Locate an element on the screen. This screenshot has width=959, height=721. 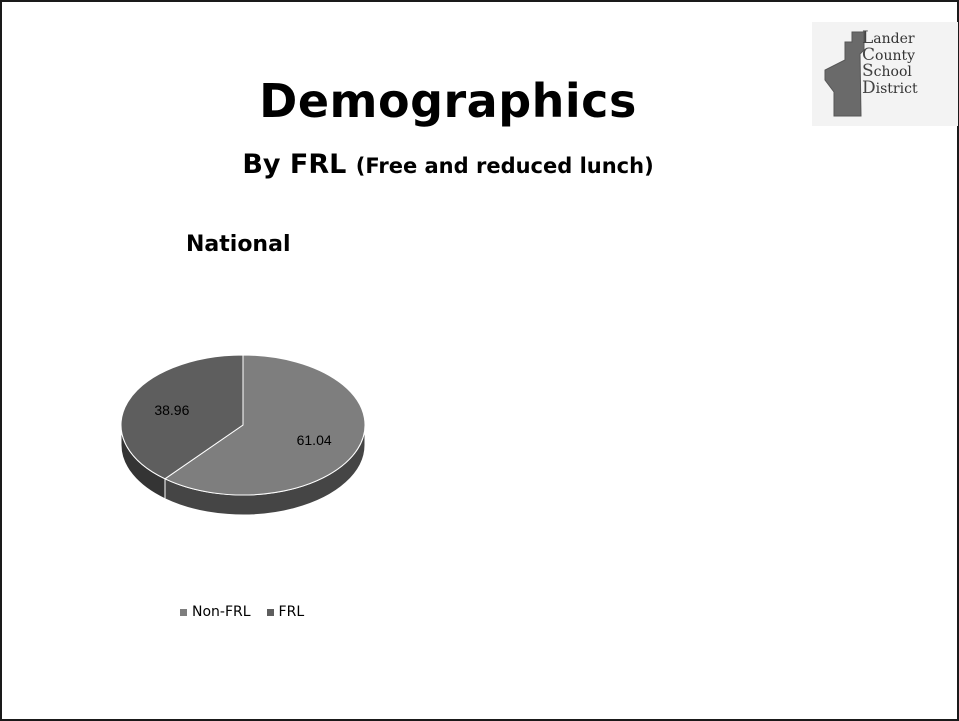
legend-swatch-non-frl is located at coordinates (183, 612).